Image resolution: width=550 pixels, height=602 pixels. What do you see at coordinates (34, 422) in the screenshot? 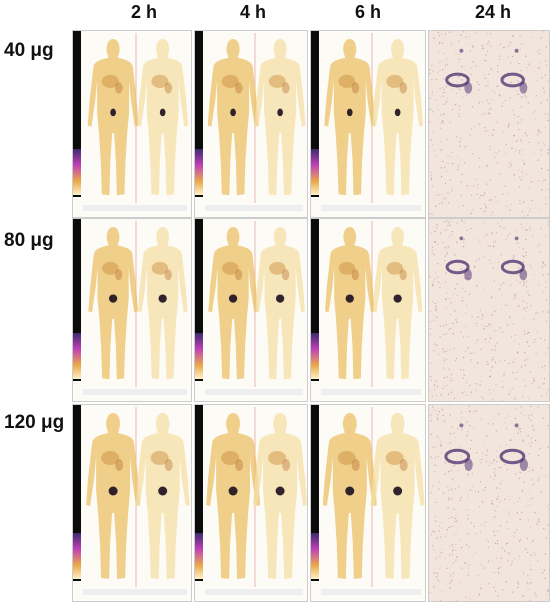
I see `row-label-120ug: 120 μg` at bounding box center [34, 422].